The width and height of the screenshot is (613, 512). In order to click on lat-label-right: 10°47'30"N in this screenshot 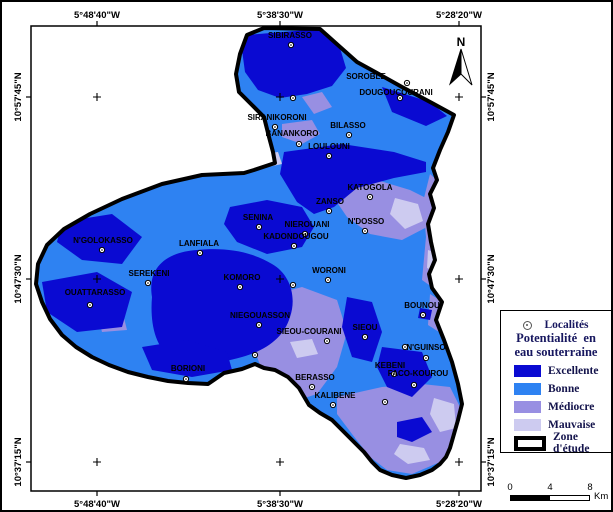, I will do `click(491, 278)`.